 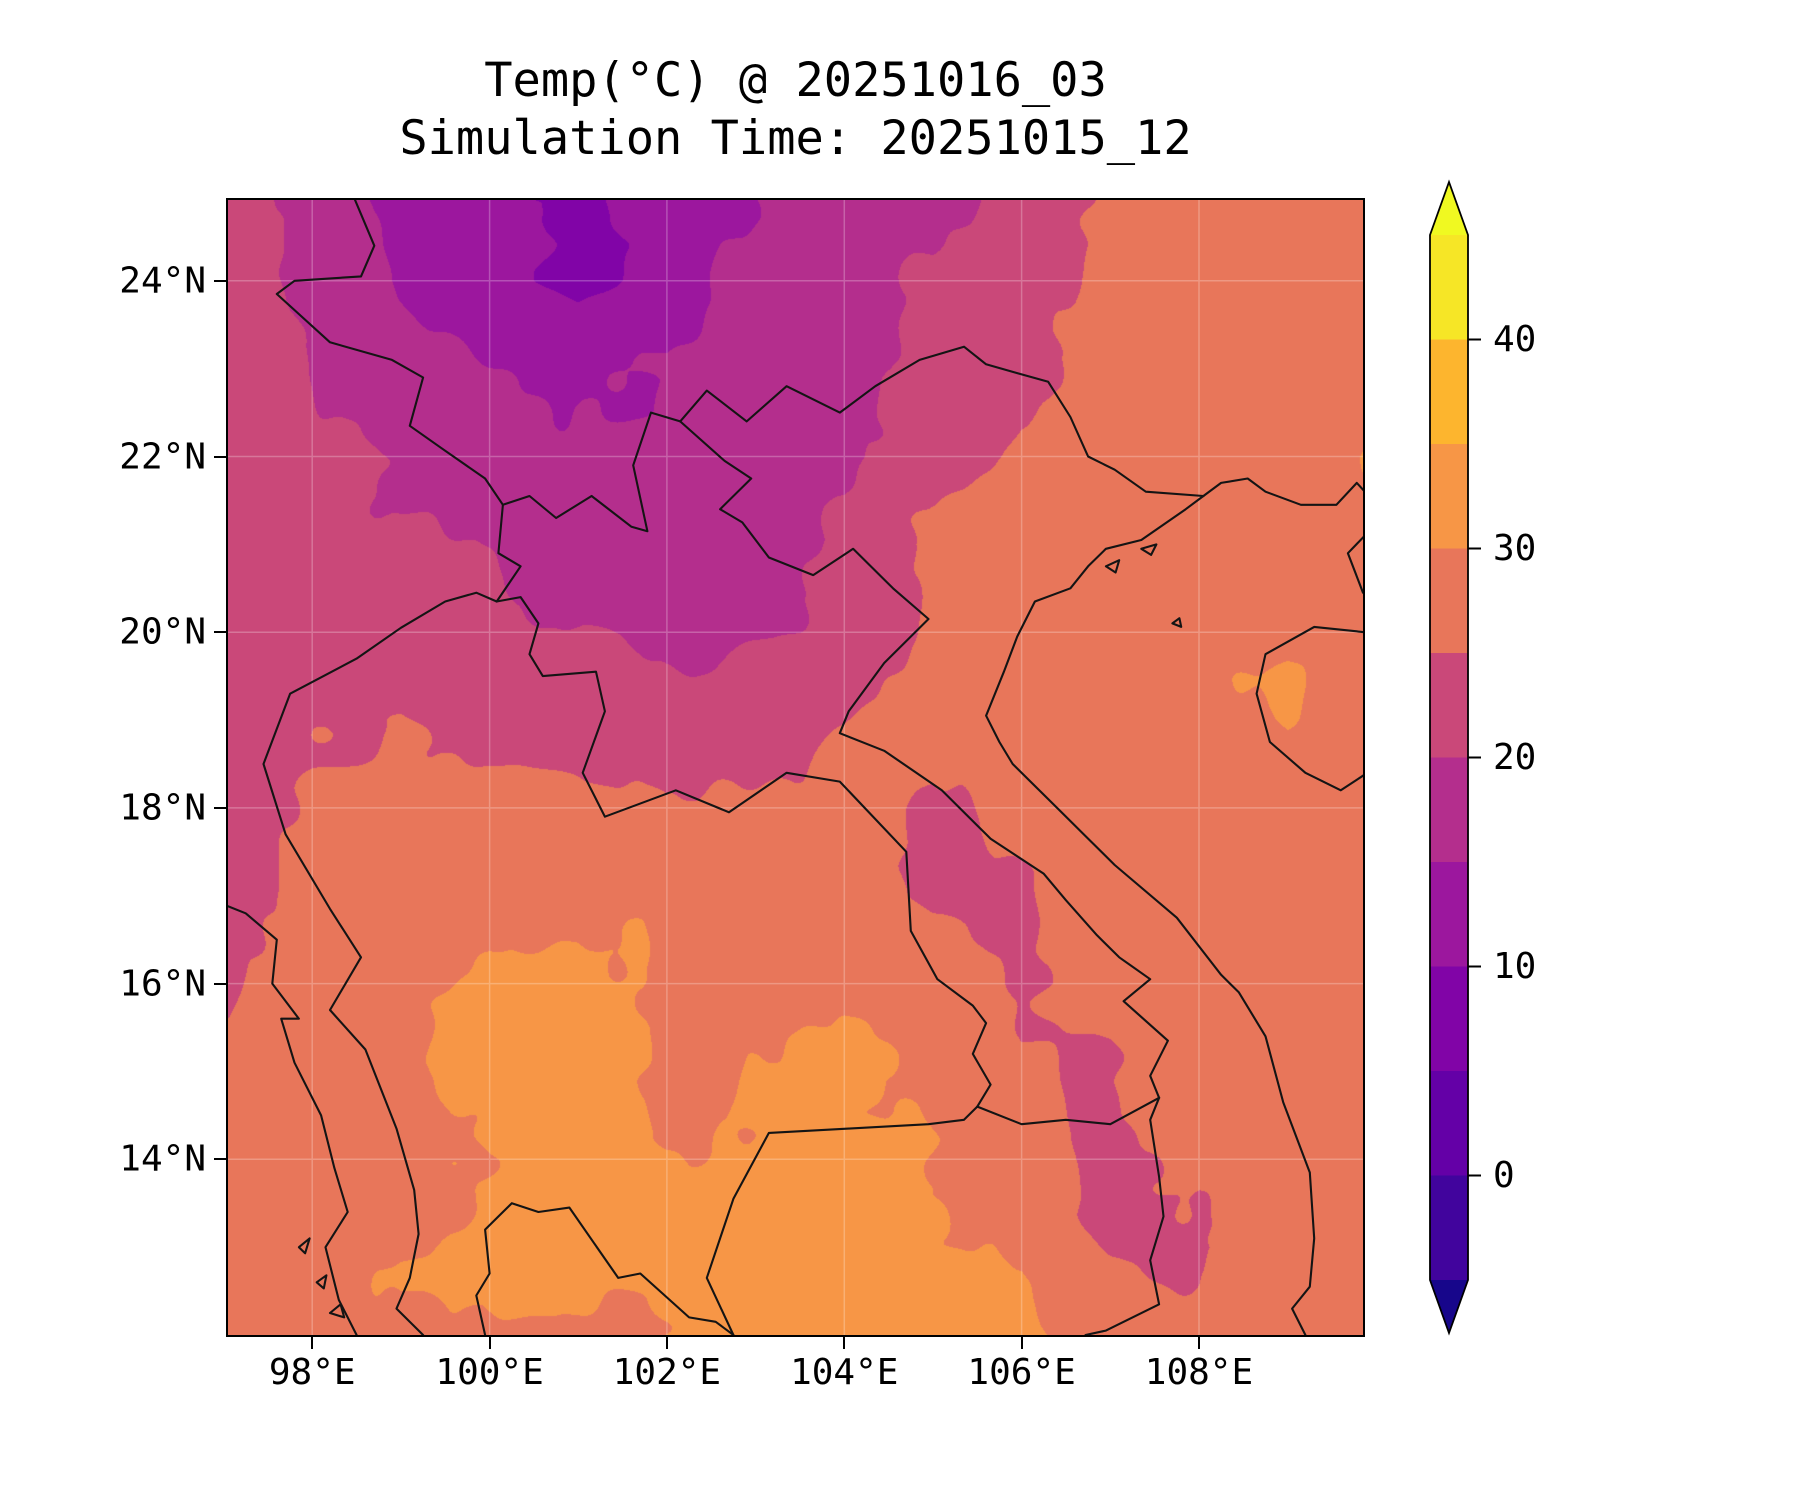 I want to click on chart-title: Temp(°C) @ 20251016_03, so click(x=795, y=80).